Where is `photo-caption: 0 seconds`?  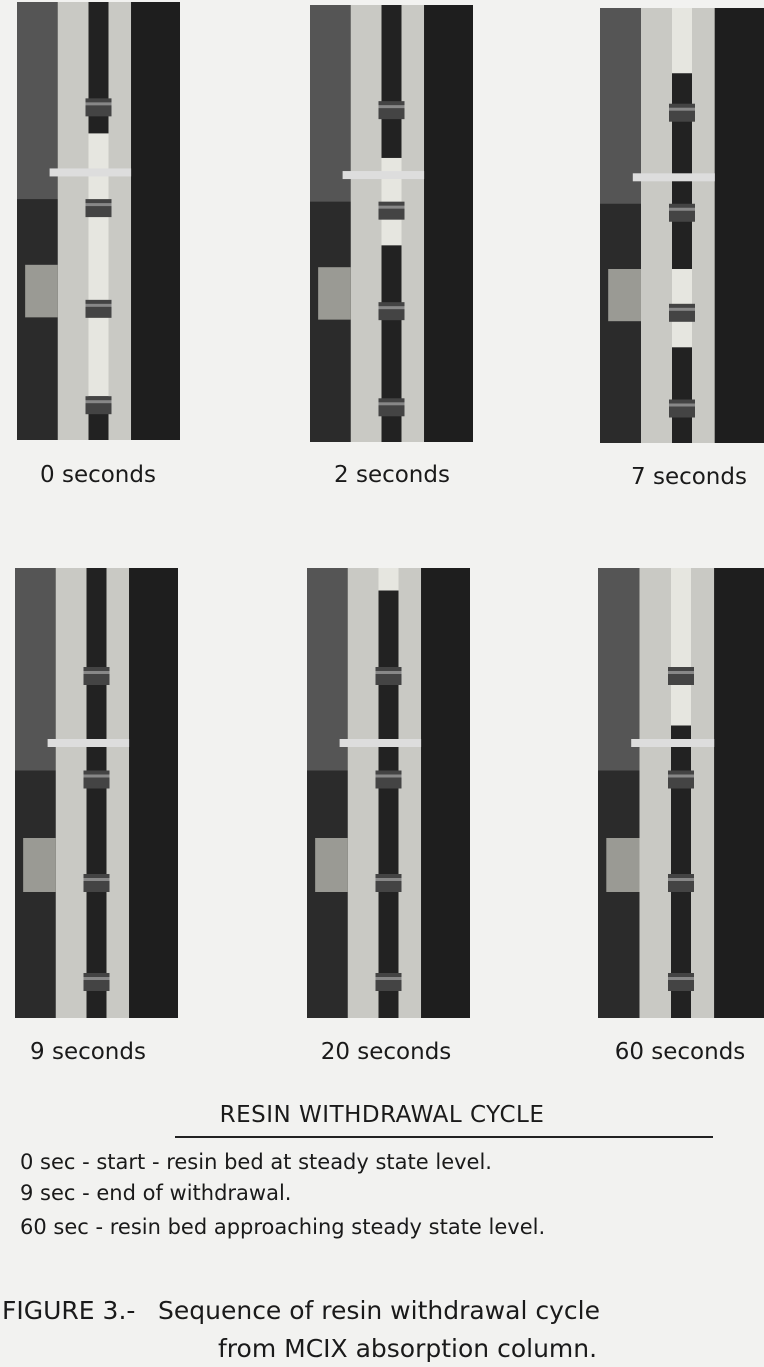
photo-caption: 0 seconds is located at coordinates (98, 475).